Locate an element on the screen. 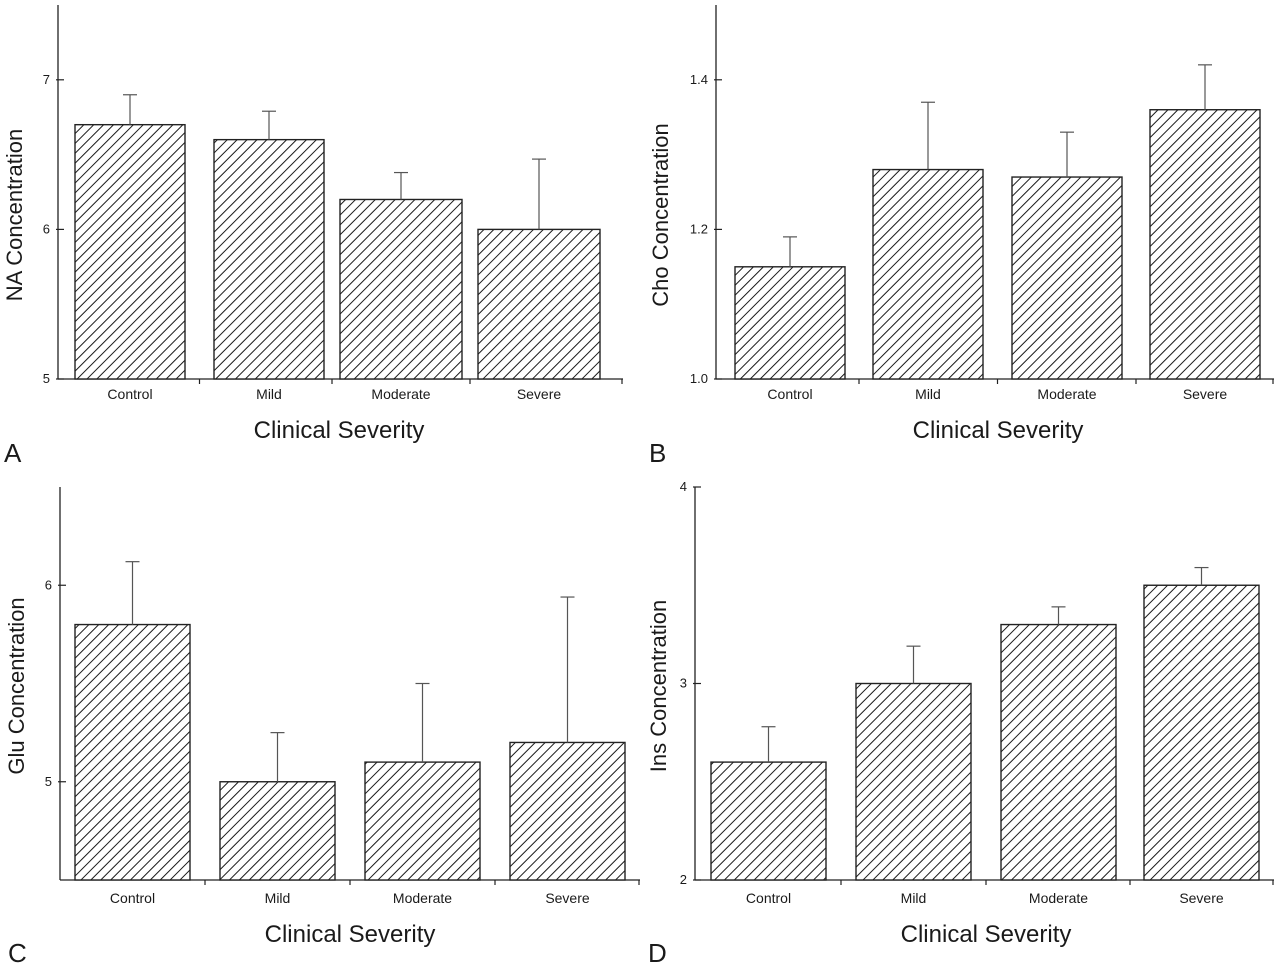 The height and width of the screenshot is (974, 1280). panel-letter: D is located at coordinates (657, 953).